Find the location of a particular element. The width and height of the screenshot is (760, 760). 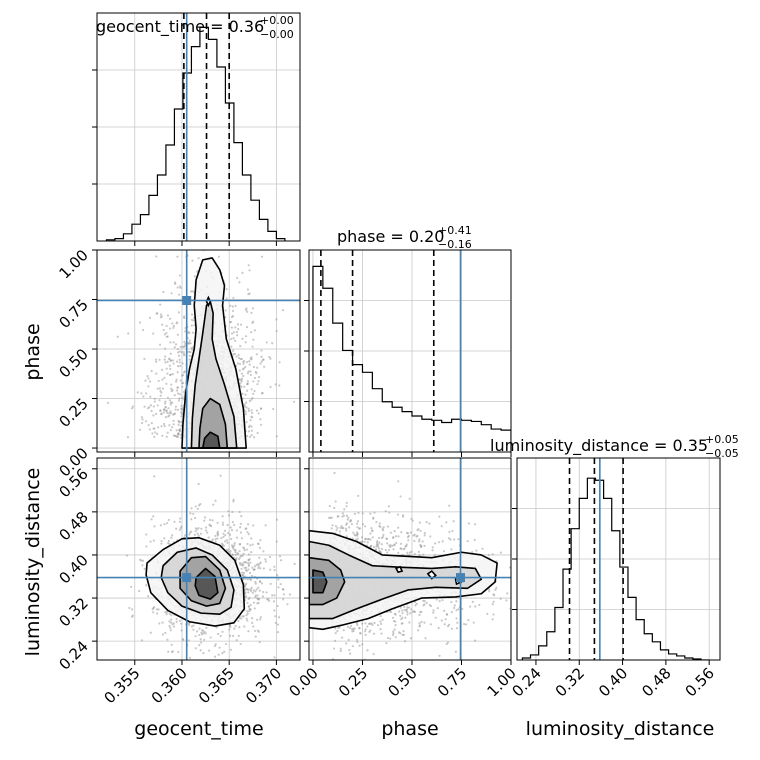

title-luminosity-distance: luminosity_distance = 0.35 +0.05 −0.05 is located at coordinates (614, 446).